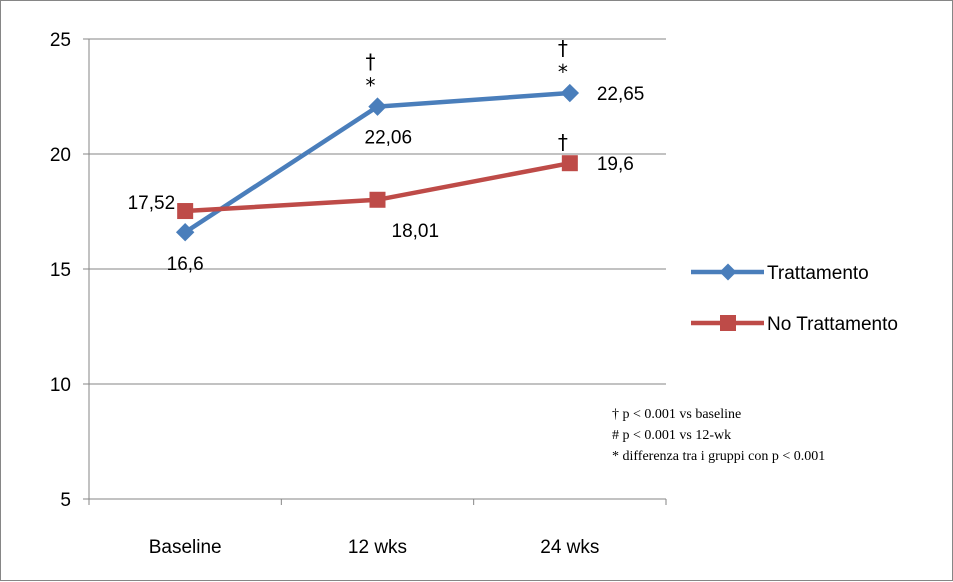 Image resolution: width=953 pixels, height=582 pixels. What do you see at coordinates (377, 547) in the screenshot?
I see `x-tick-label: 12 wks` at bounding box center [377, 547].